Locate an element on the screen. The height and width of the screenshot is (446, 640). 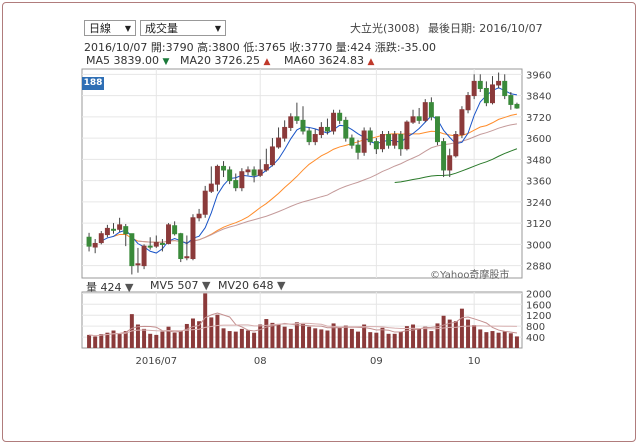
volume-legend-item: MV5 507 ▼ is located at coordinates (180, 285).